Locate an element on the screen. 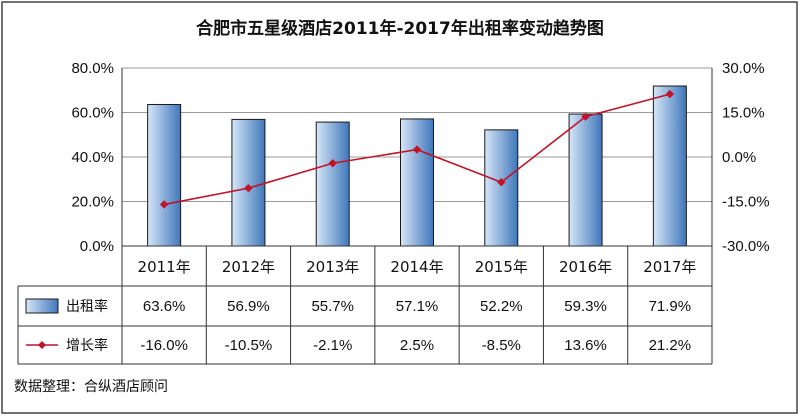  table-cell-growth: 13.6% is located at coordinates (585, 345).